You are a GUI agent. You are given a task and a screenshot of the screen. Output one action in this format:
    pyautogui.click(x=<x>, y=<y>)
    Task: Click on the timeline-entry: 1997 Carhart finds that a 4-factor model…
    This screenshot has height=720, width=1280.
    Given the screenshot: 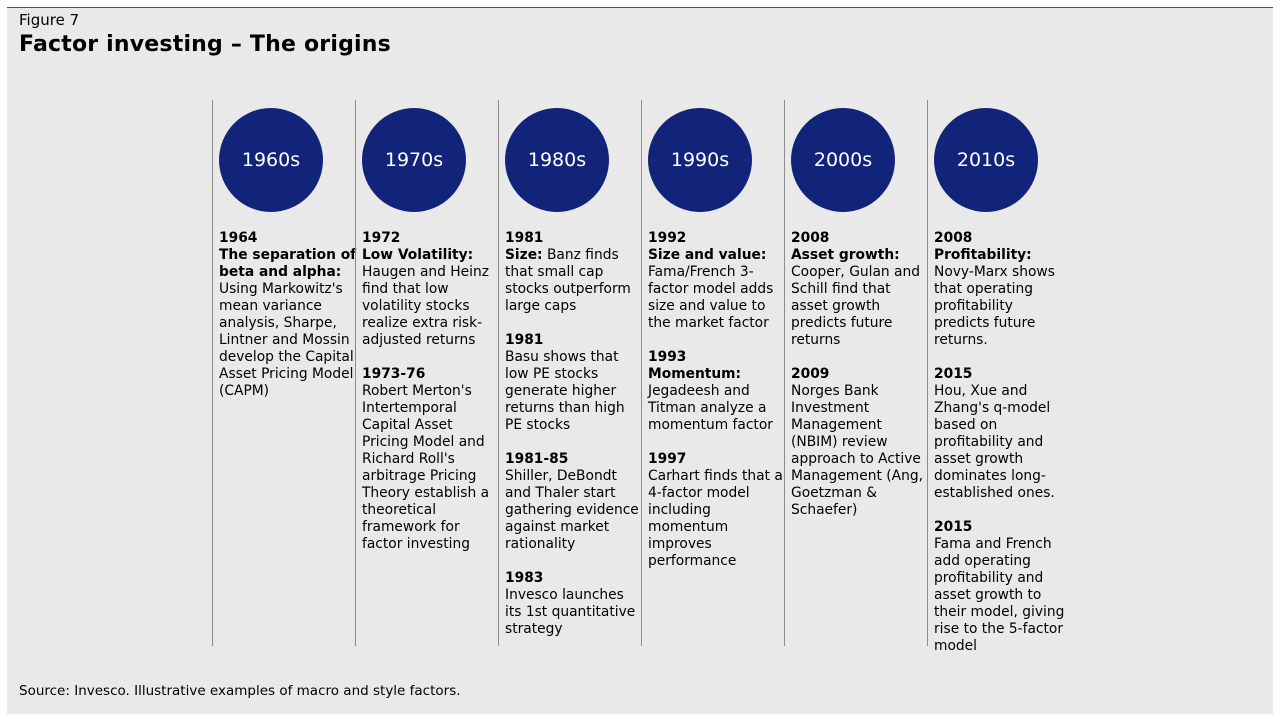 What is the action you would take?
    pyautogui.click(x=717, y=510)
    